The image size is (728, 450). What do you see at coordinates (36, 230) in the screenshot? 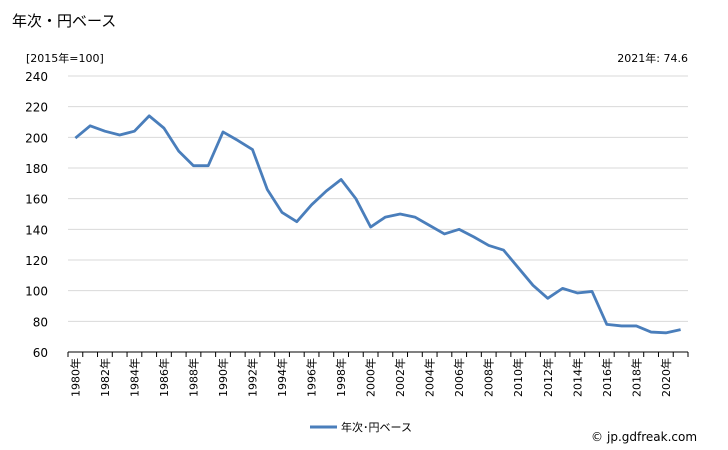
I see `y-tick-label: 140` at bounding box center [36, 230].